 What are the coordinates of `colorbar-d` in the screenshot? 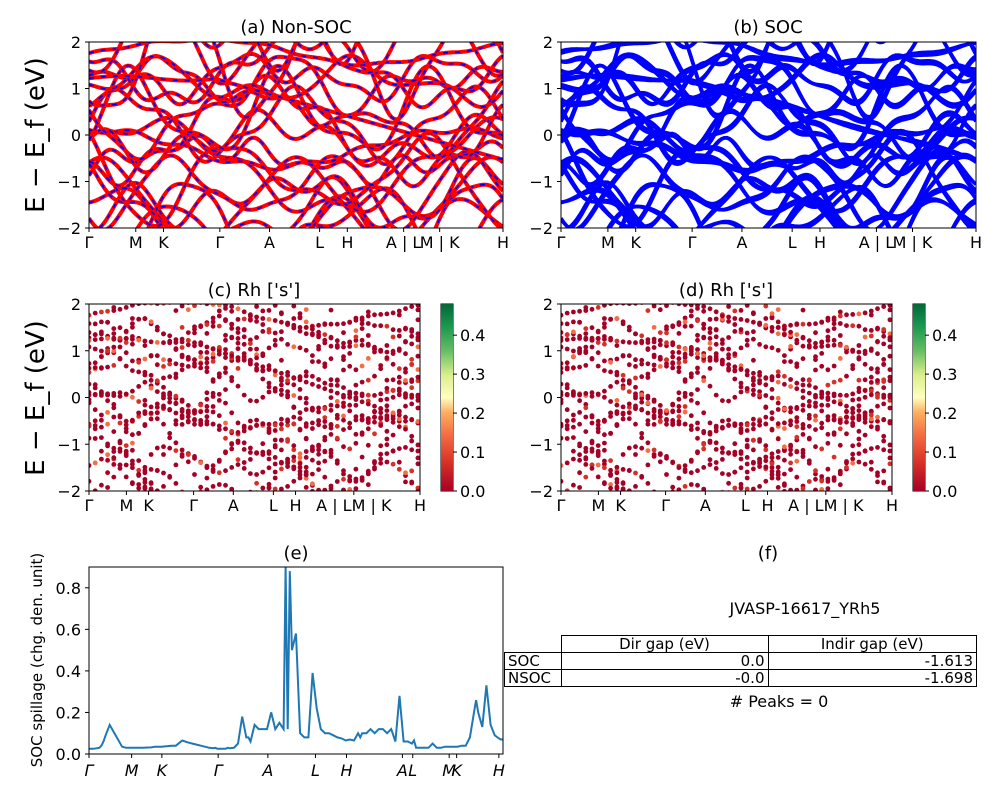 It's located at (919, 397).